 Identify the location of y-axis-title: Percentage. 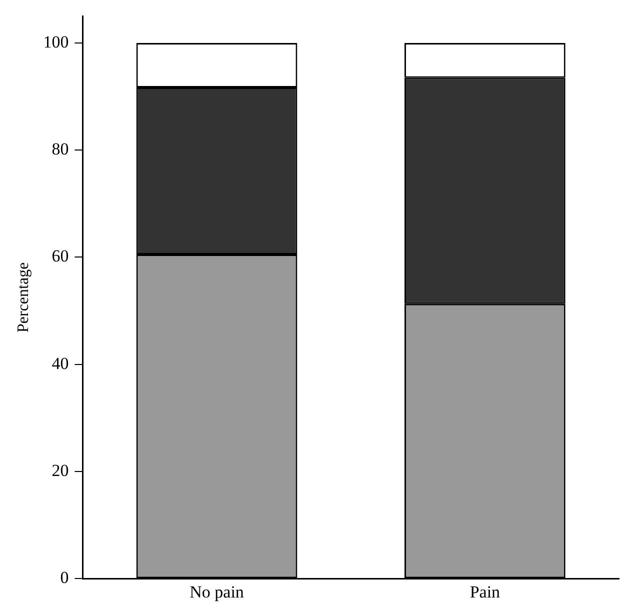
(23, 297).